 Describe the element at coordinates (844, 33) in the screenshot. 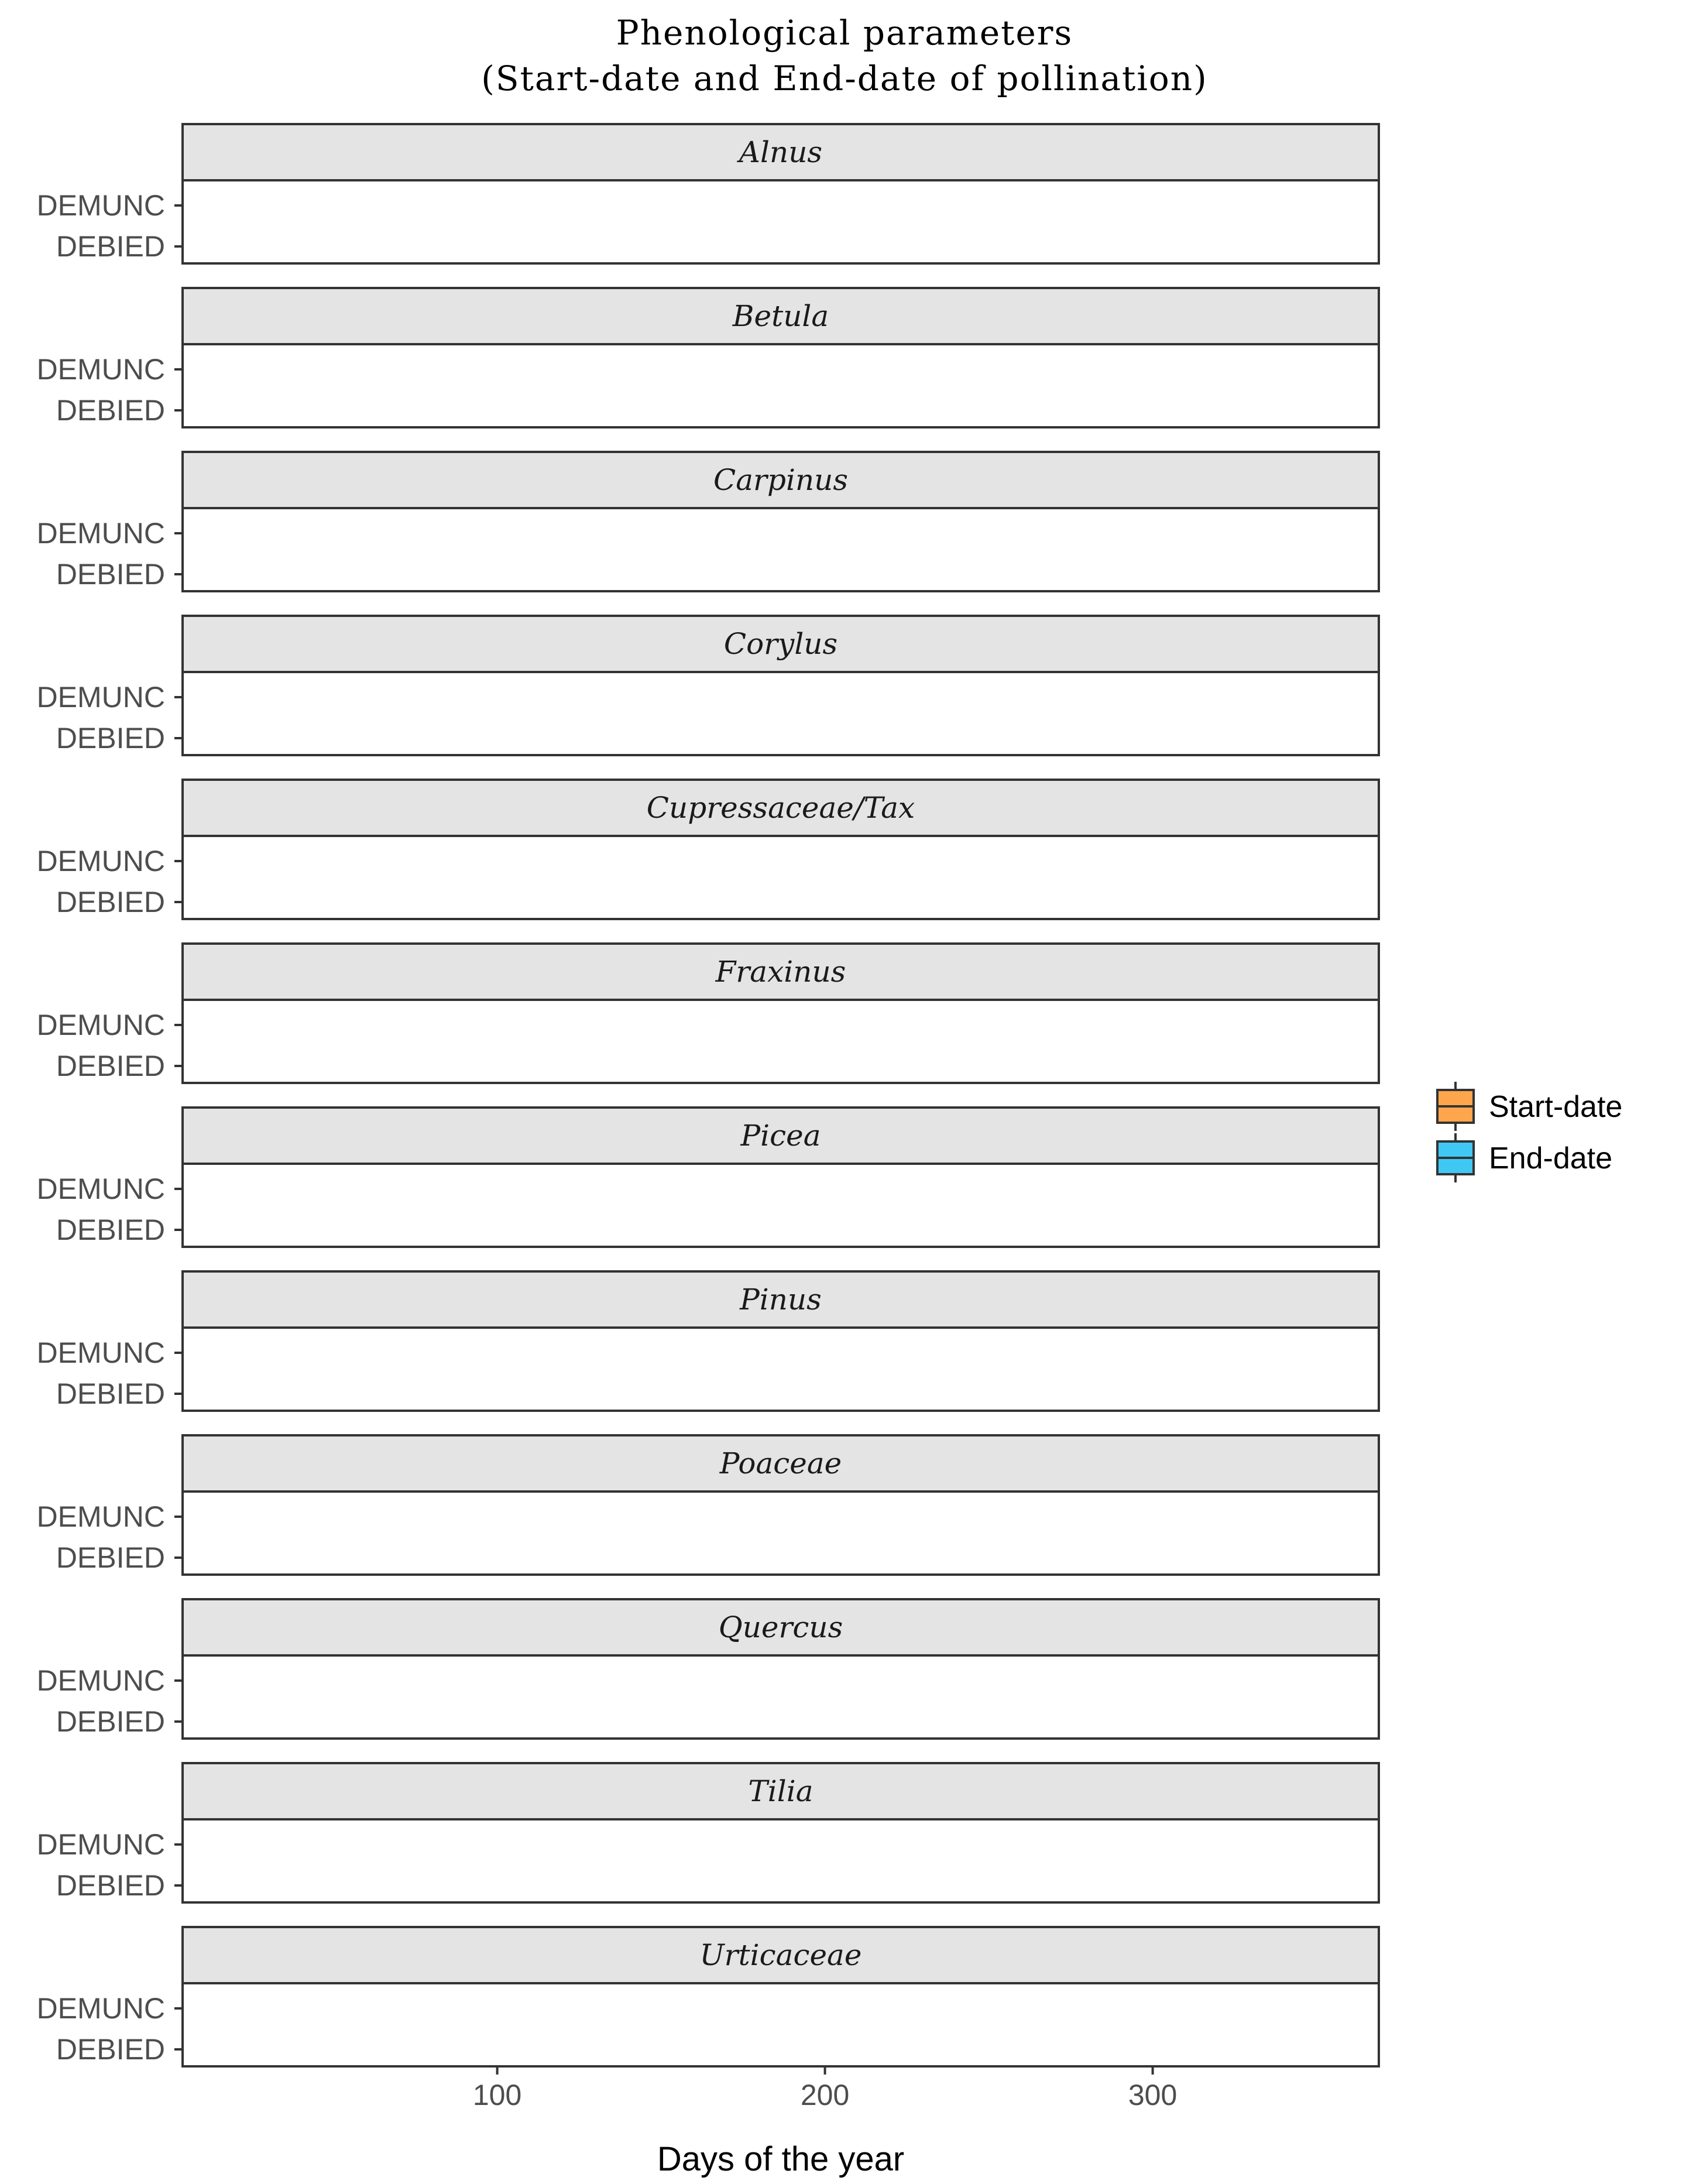

I see `chart-title-line-1: Phenological parameters` at that location.